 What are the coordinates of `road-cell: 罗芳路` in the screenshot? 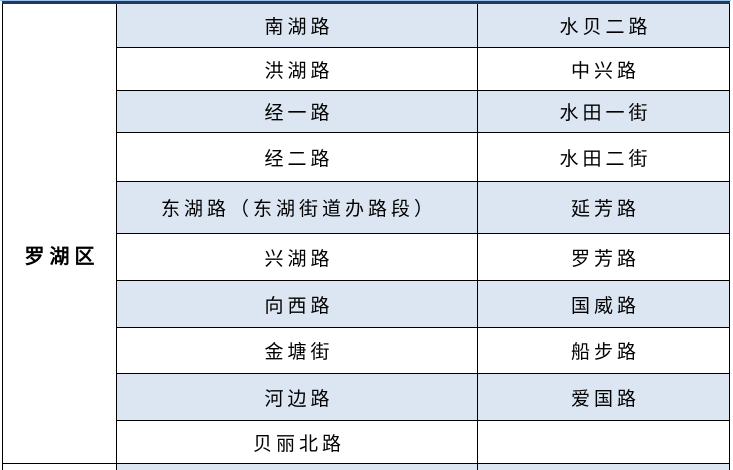 It's located at (603, 257).